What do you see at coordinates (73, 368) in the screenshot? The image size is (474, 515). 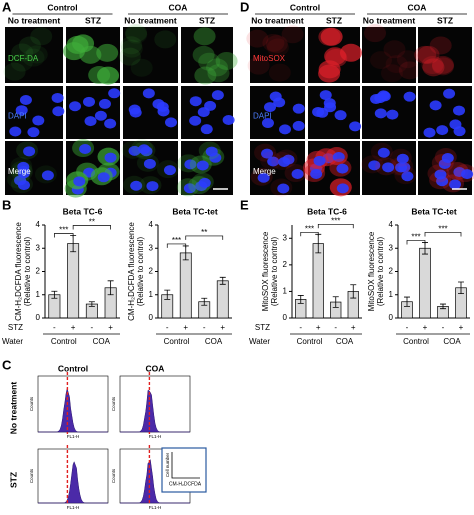 I see `column-header: Control` at bounding box center [73, 368].